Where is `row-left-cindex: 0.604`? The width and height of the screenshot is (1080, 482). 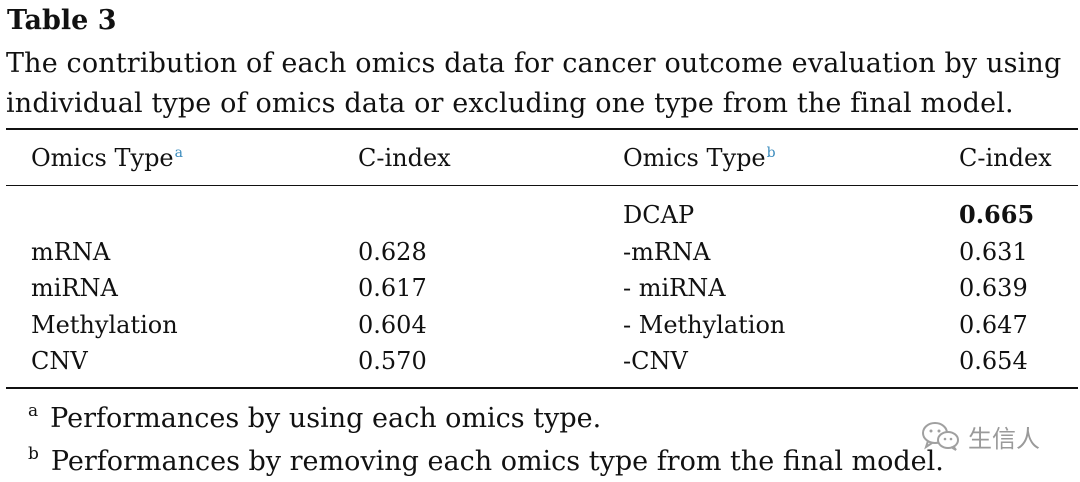
row-left-cindex: 0.604 is located at coordinates (392, 325).